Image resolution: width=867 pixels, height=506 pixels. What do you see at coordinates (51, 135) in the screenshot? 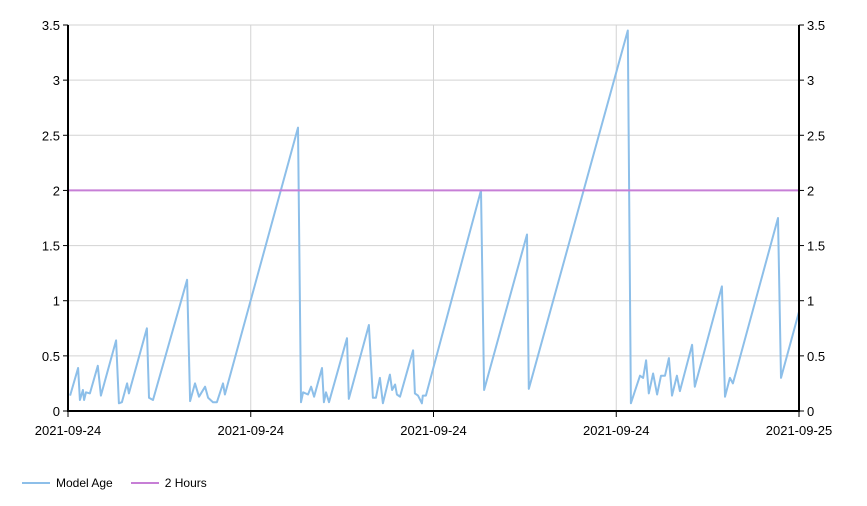
I see `y-tick-label-left: 2.5` at bounding box center [51, 135].